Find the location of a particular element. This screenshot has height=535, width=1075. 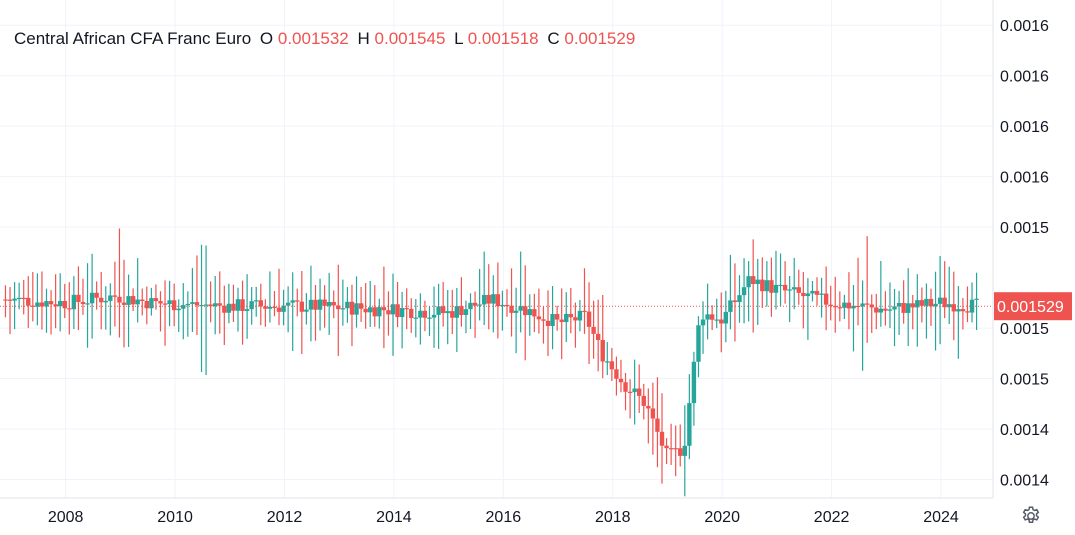

y-tick-label: 0.0014 is located at coordinates (1024, 430).